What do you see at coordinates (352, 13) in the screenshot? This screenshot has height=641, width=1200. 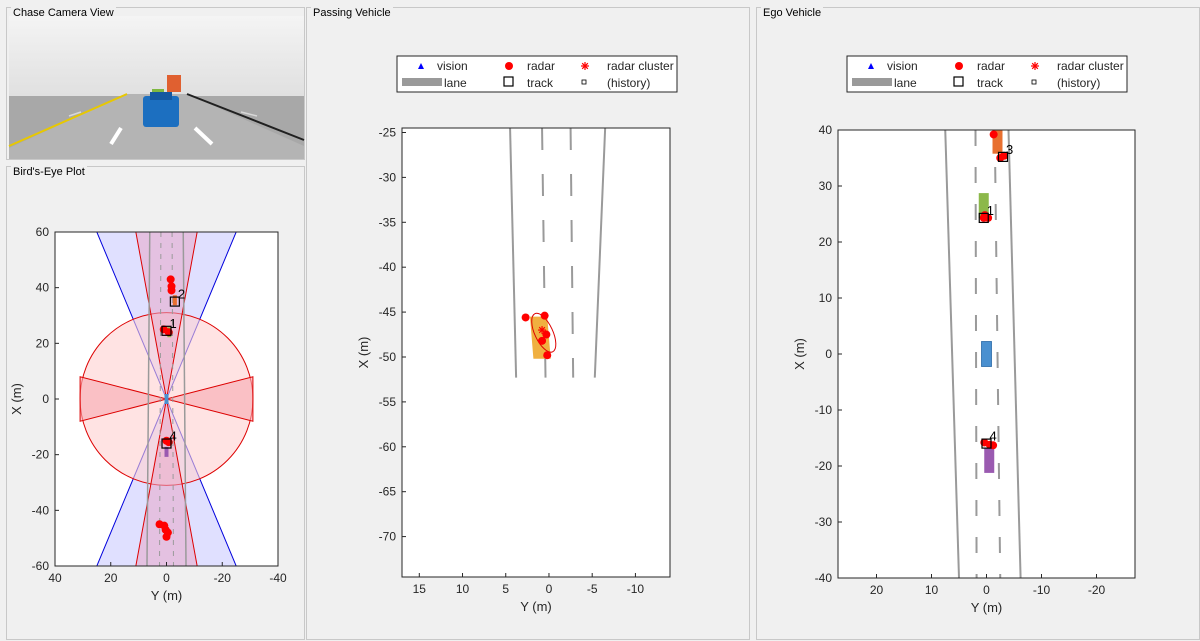 I see `passing-vehicle-title: Passing Vehicle` at bounding box center [352, 13].